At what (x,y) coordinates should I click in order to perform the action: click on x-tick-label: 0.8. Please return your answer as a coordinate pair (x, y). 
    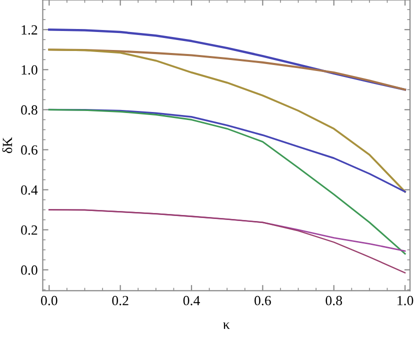
    Looking at the image, I should click on (334, 301).